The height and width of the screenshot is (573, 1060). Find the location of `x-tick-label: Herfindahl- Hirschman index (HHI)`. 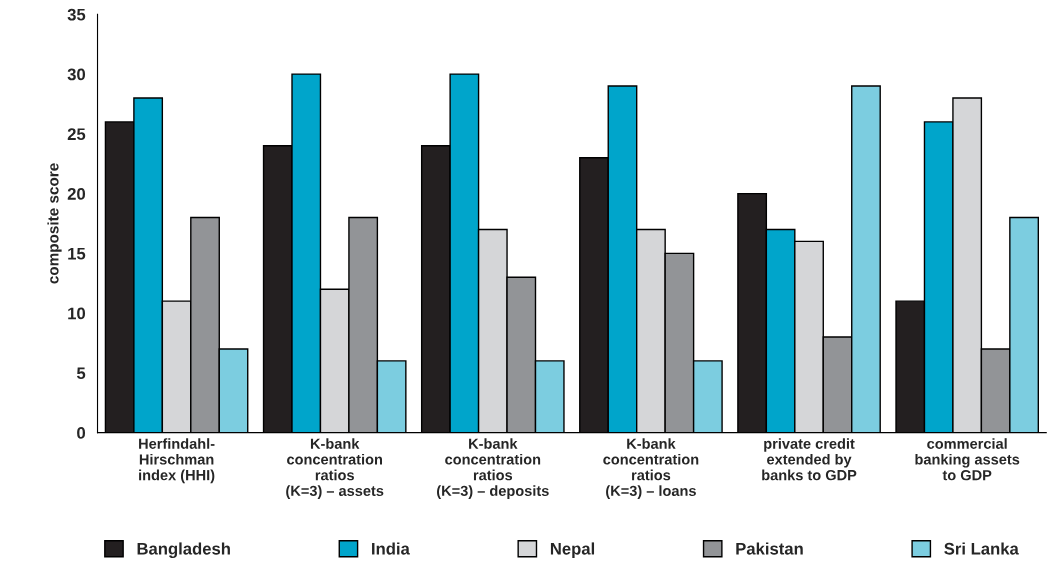

x-tick-label: Herfindahl- Hirschman index (HHI) is located at coordinates (177, 461).